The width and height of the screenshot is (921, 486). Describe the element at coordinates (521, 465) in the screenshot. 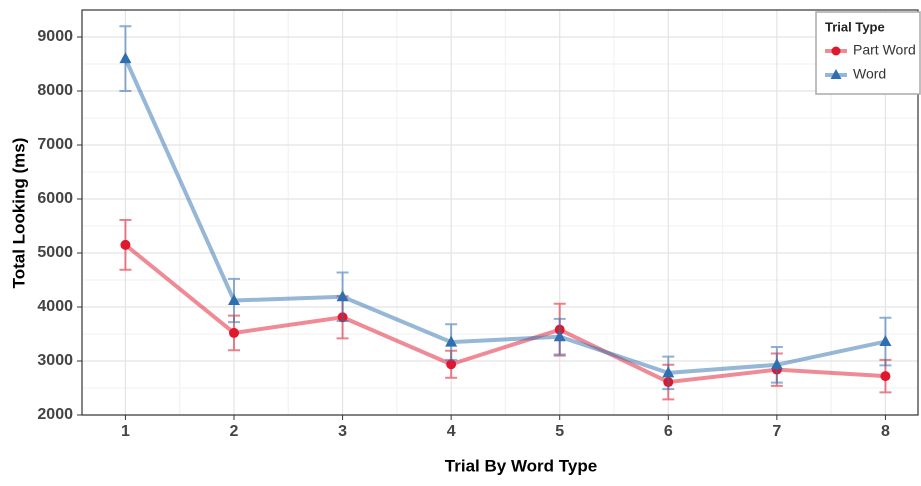

I see `x-axis-label: Trial By Word Type` at that location.